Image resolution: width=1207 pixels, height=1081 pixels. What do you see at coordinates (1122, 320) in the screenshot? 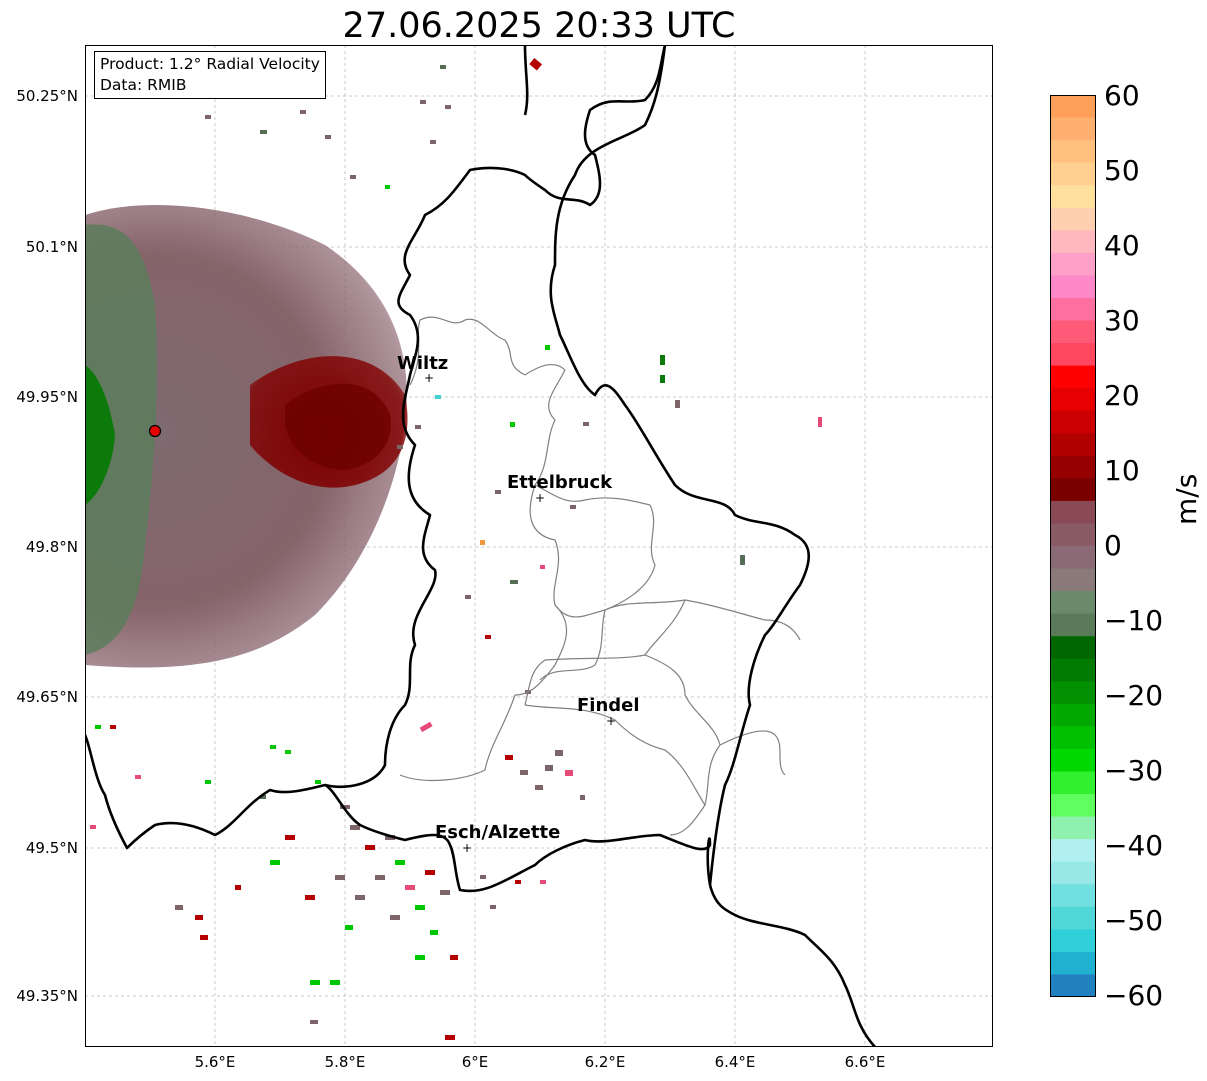
I see `colorbar-tick: 30` at bounding box center [1122, 320].